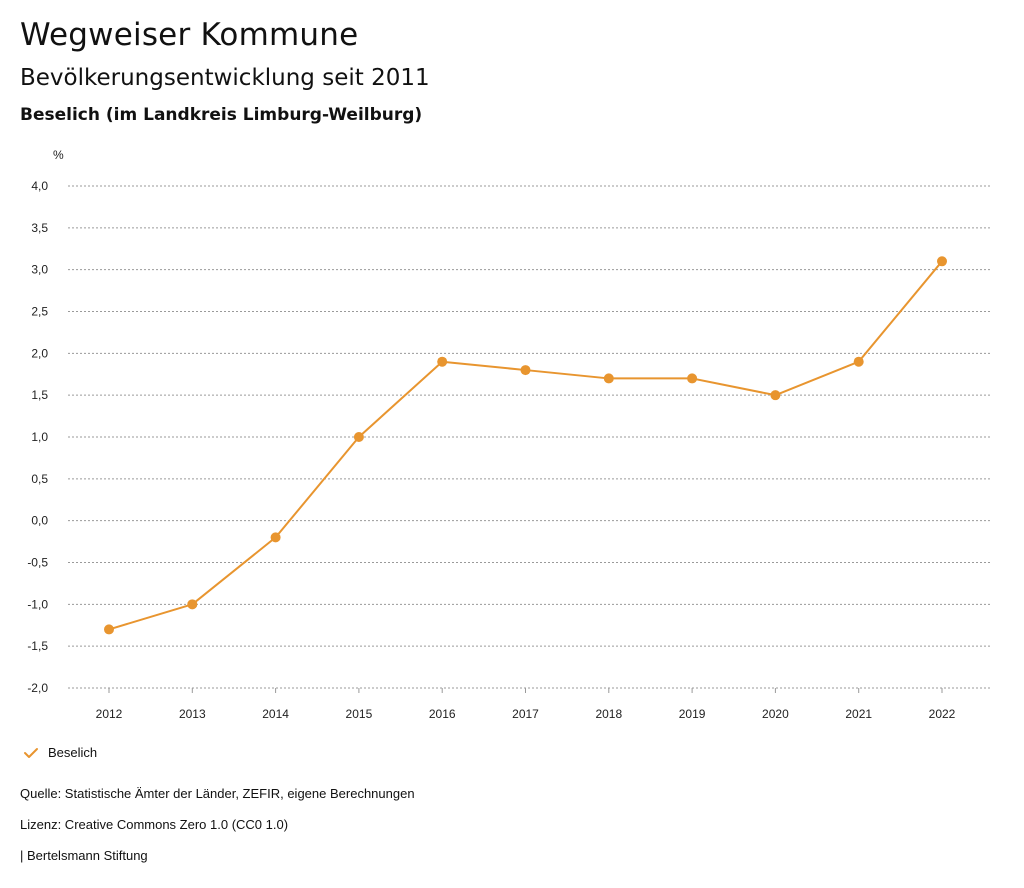 The height and width of the screenshot is (888, 1024). What do you see at coordinates (358, 437) in the screenshot?
I see `data-point-2015` at bounding box center [358, 437].